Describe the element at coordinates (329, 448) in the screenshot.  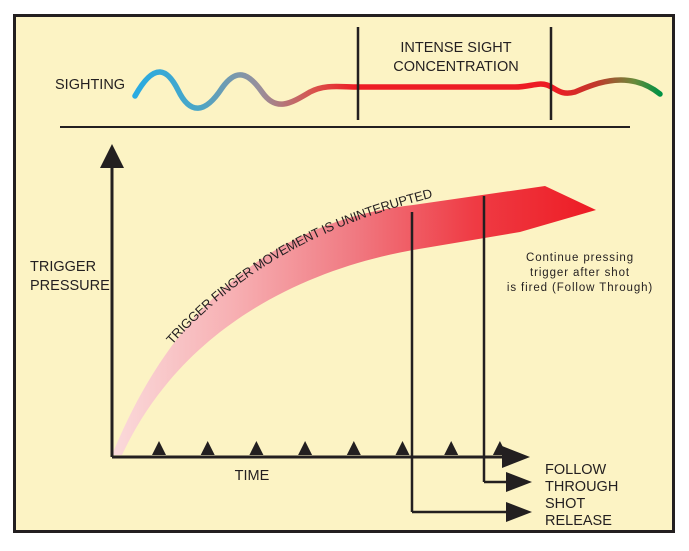
I see `time-ticks` at that location.